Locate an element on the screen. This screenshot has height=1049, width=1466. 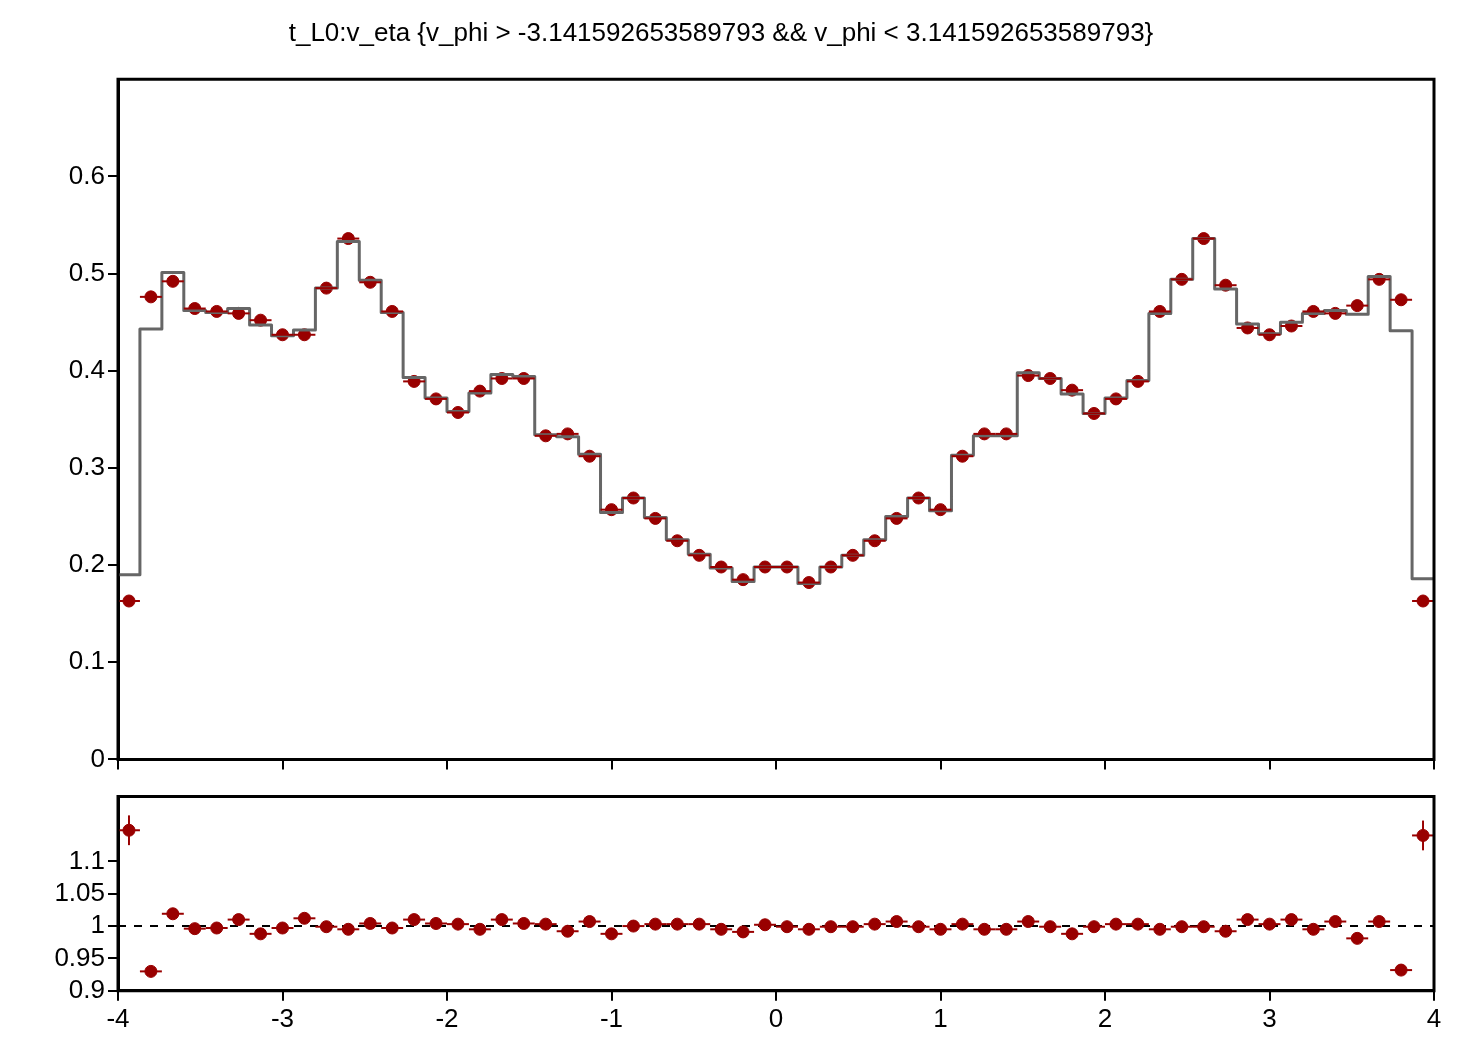
y-tick-label: 1.1 is located at coordinates (86, 859).